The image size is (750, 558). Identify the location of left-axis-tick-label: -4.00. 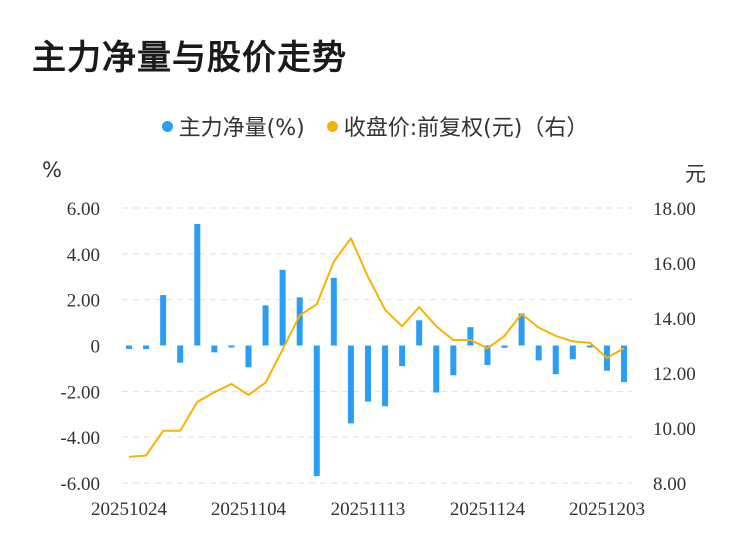
(80, 438).